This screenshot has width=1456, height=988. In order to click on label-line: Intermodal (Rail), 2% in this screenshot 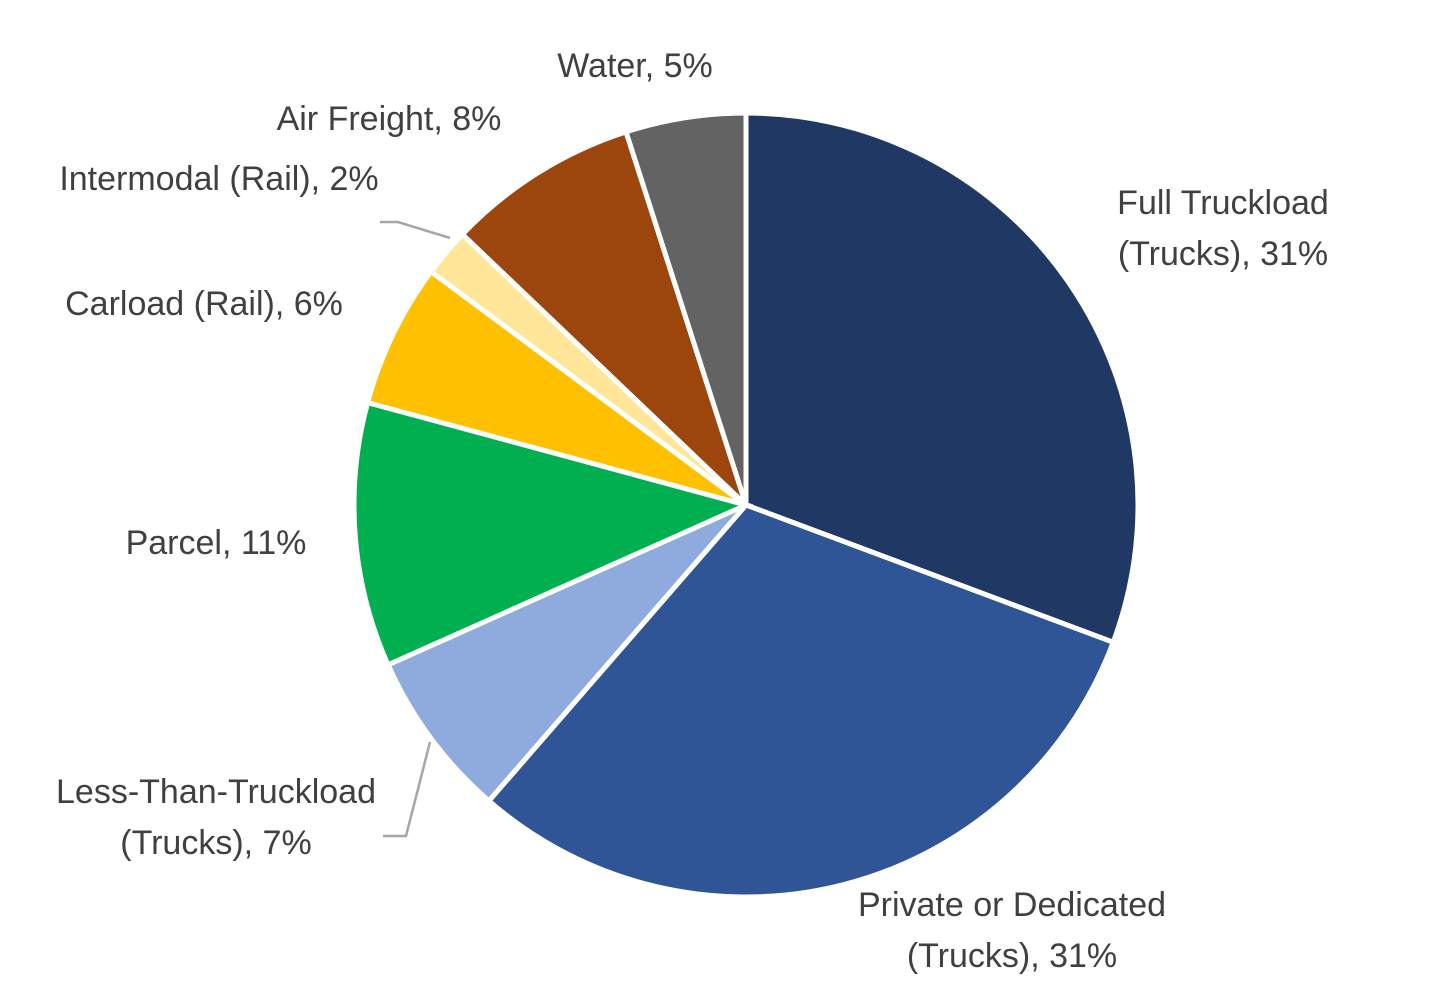, I will do `click(218, 179)`.